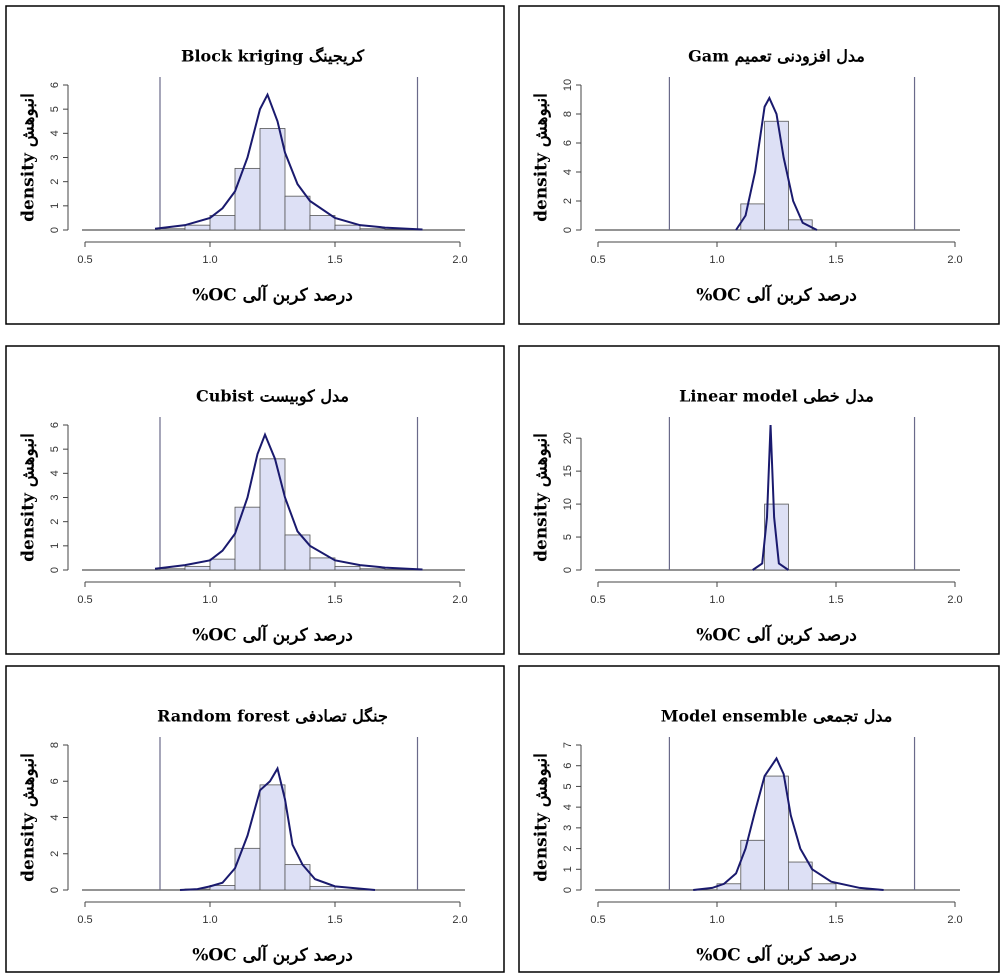  What do you see at coordinates (776, 57) in the screenshot?
I see `chart-title: Gam مدل افزودنی تعمیم` at bounding box center [776, 57].